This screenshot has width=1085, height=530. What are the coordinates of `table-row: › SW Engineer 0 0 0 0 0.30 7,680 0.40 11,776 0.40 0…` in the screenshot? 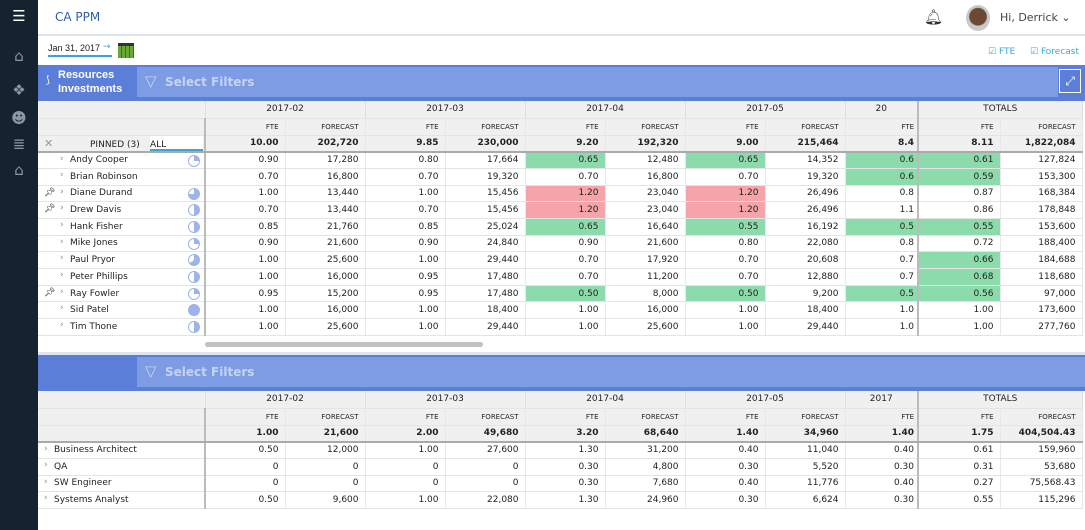 It's located at (560, 484).